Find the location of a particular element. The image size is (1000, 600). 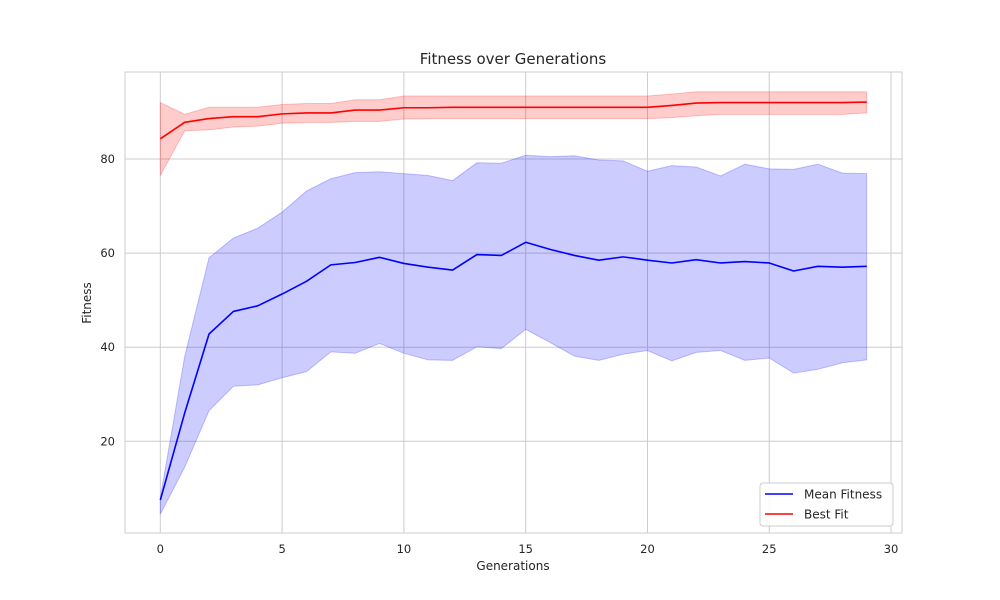

x-tick-label: 20 is located at coordinates (647, 549).